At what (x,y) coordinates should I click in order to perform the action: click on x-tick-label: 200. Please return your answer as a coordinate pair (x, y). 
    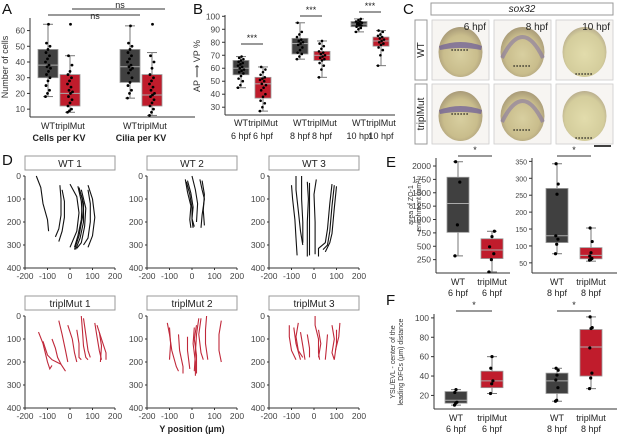
    Looking at the image, I should click on (115, 416).